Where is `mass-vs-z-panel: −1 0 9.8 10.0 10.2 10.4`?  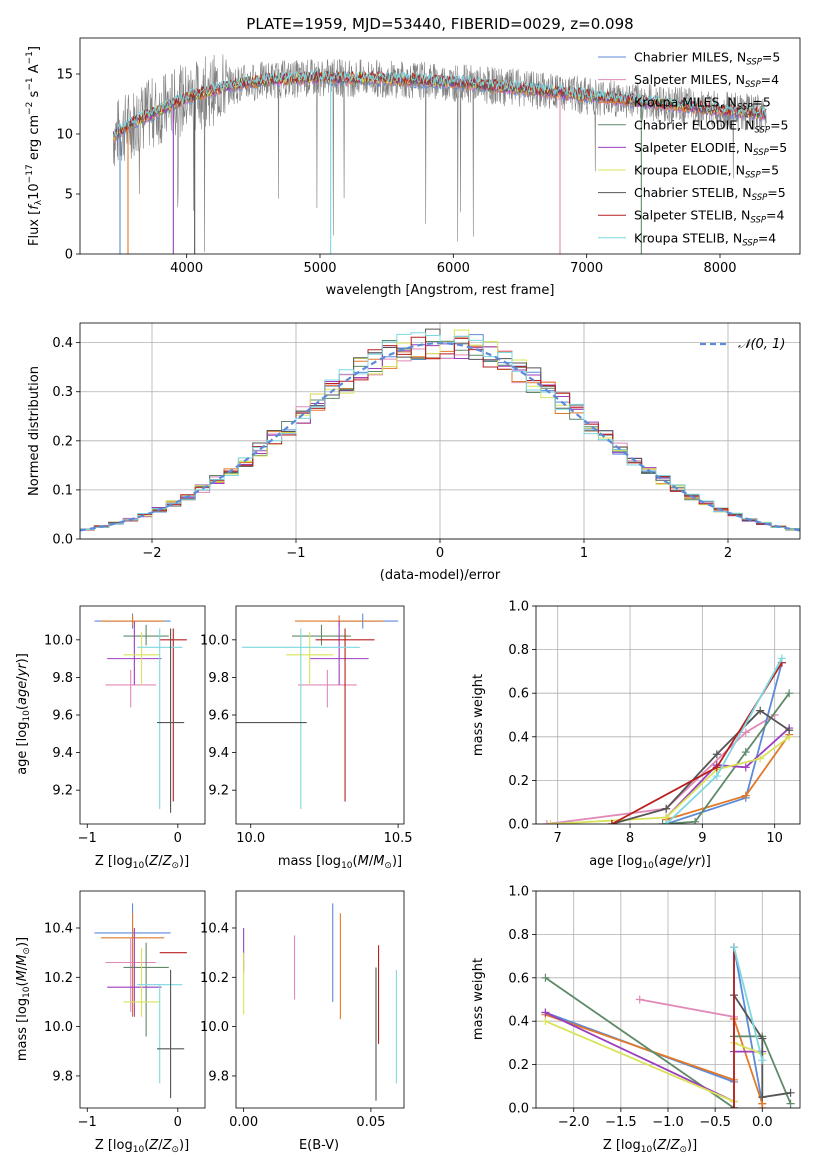 mass-vs-z-panel: −1 0 9.8 10.0 10.2 10.4 is located at coordinates (125, 1010).